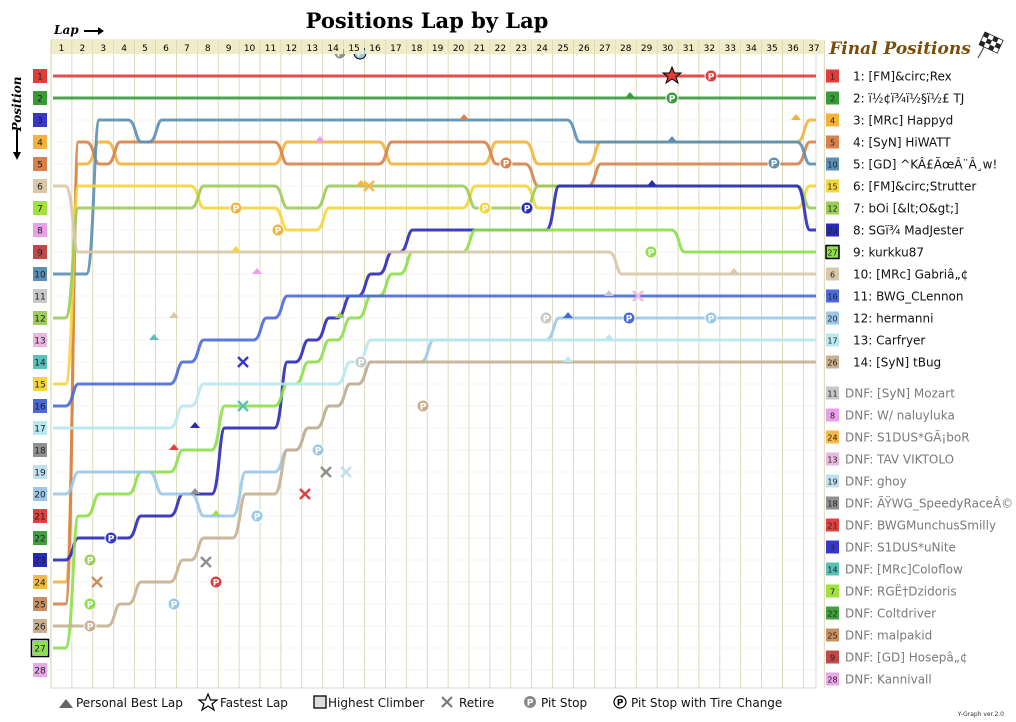 This screenshot has height=722, width=1016. I want to click on finisher-name: 13: Carfryer, so click(889, 341).